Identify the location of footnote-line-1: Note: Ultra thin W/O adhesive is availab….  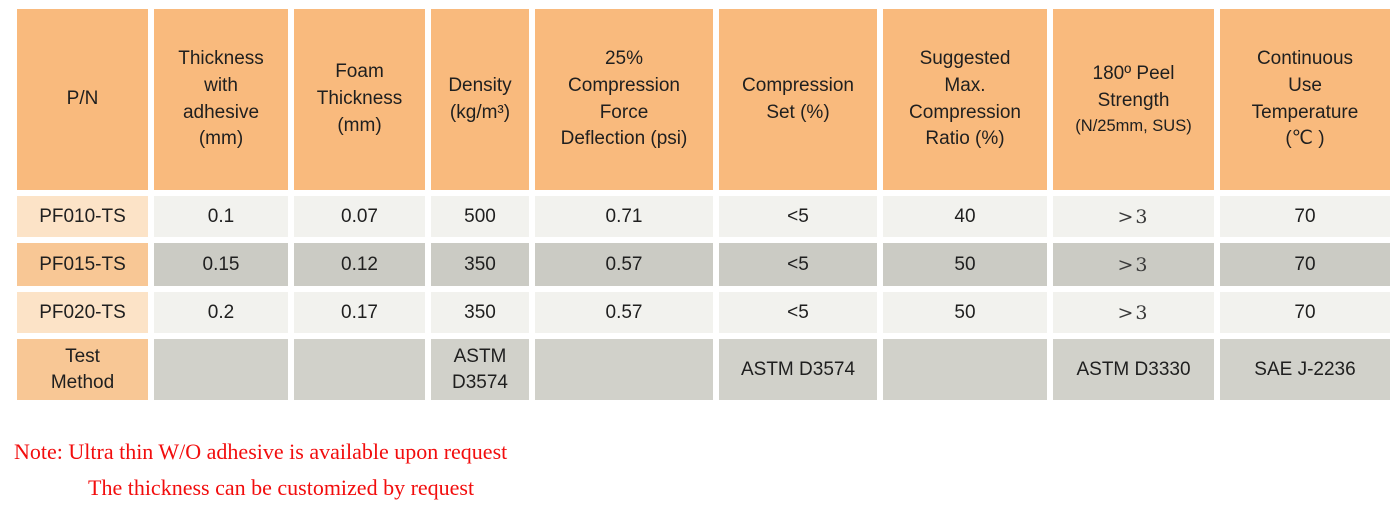
(261, 451).